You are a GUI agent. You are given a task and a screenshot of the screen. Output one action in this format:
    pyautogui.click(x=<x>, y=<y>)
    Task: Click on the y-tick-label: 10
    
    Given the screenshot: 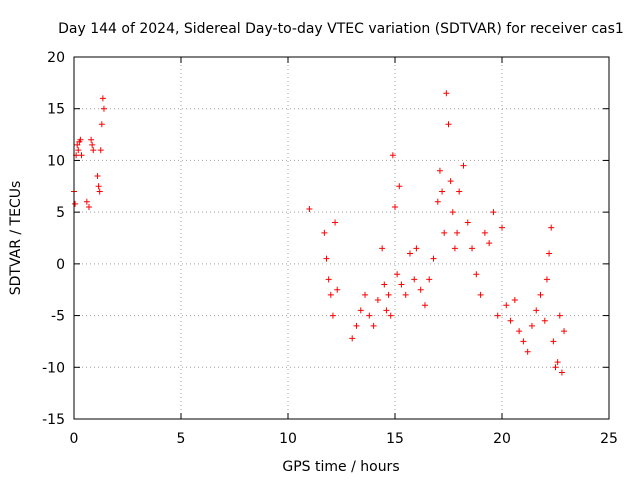 What is the action you would take?
    pyautogui.click(x=56, y=161)
    